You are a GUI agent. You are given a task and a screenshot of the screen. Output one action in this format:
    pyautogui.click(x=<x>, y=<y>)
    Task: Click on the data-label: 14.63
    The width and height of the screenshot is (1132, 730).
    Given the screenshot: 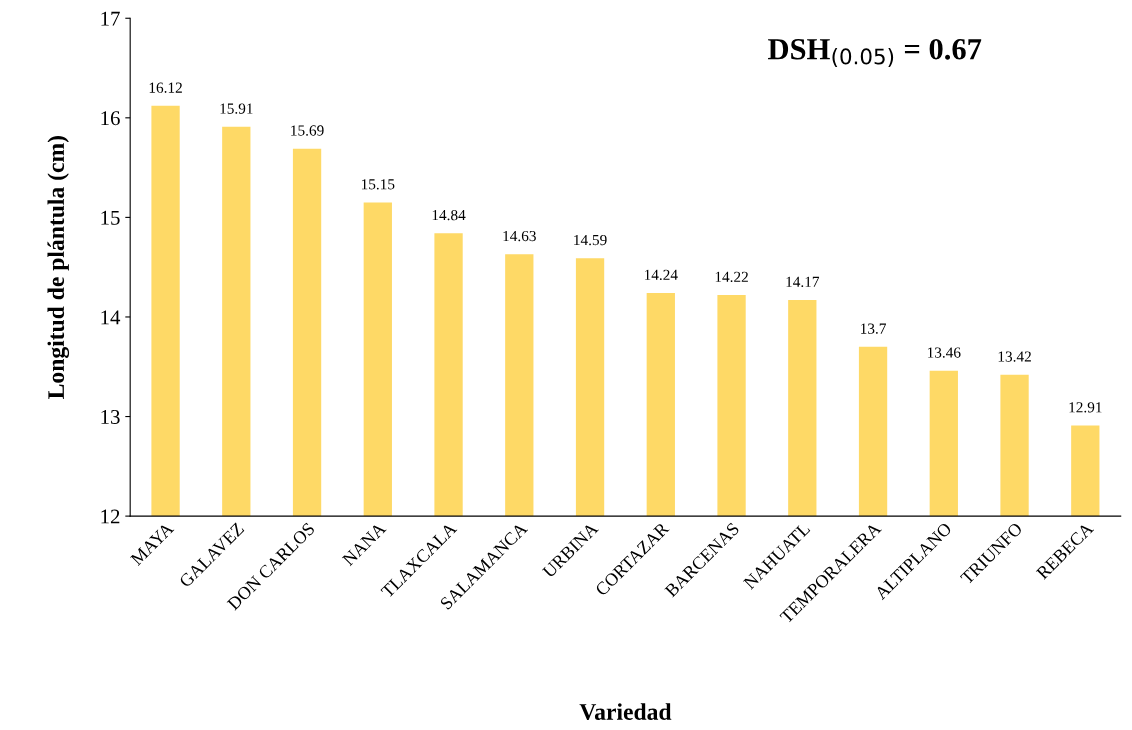 What is the action you would take?
    pyautogui.click(x=519, y=236)
    